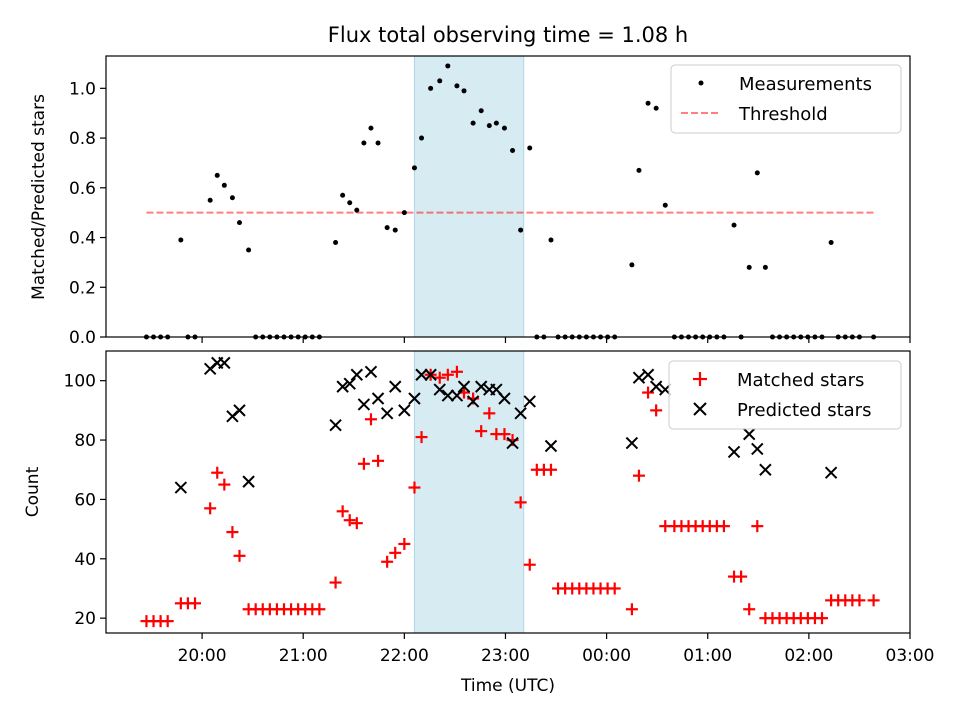 This screenshot has width=960, height=720. What do you see at coordinates (469, 196) in the screenshot?
I see `top-shaded-span` at bounding box center [469, 196].